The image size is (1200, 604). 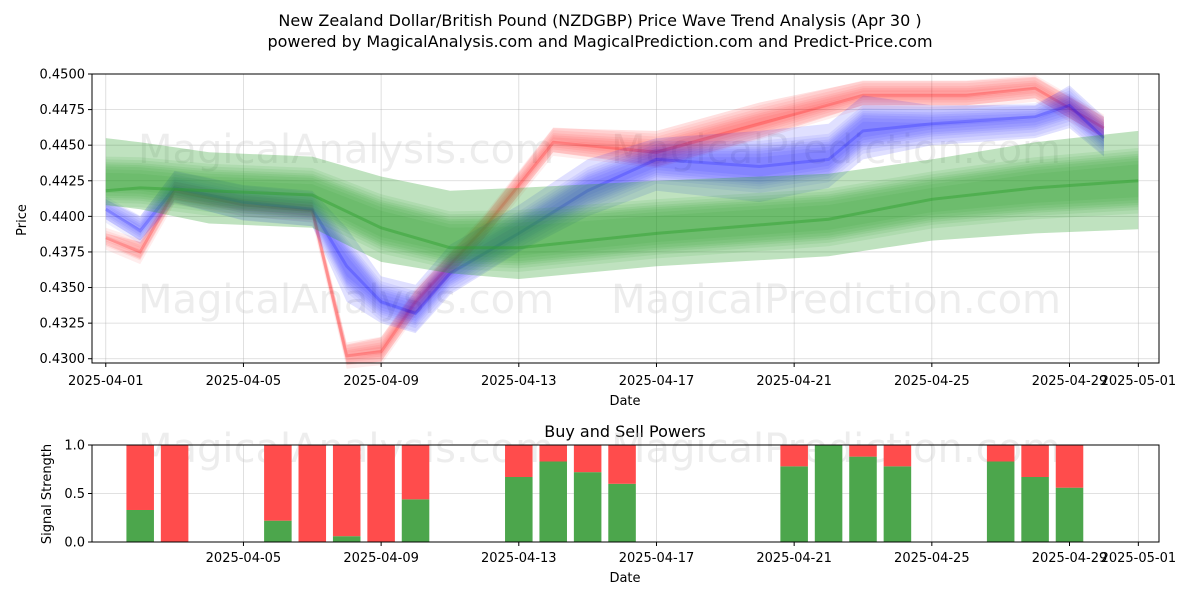 What do you see at coordinates (47, 494) in the screenshot?
I see `signal-y-label: Signal Strength` at bounding box center [47, 494].